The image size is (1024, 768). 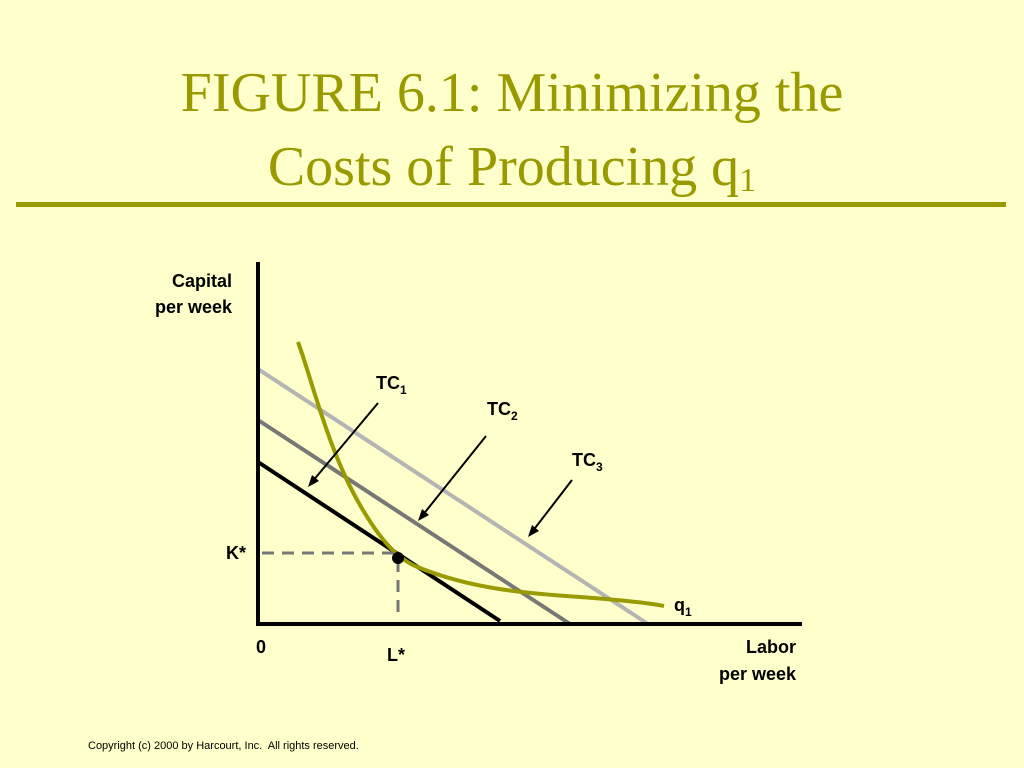 What do you see at coordinates (679, 605) in the screenshot?
I see `q1-label-text: q` at bounding box center [679, 605].